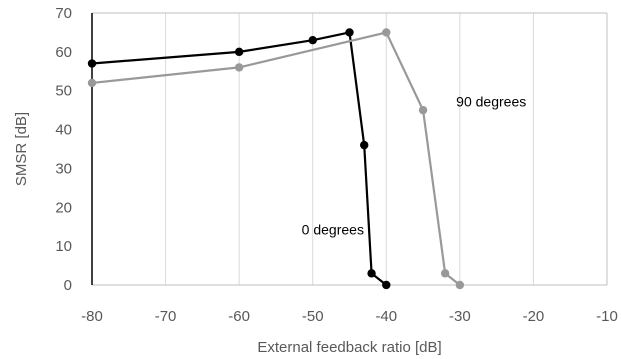  Describe the element at coordinates (349, 347) in the screenshot. I see `x-axis-label: External feedback ratio [dB]` at that location.